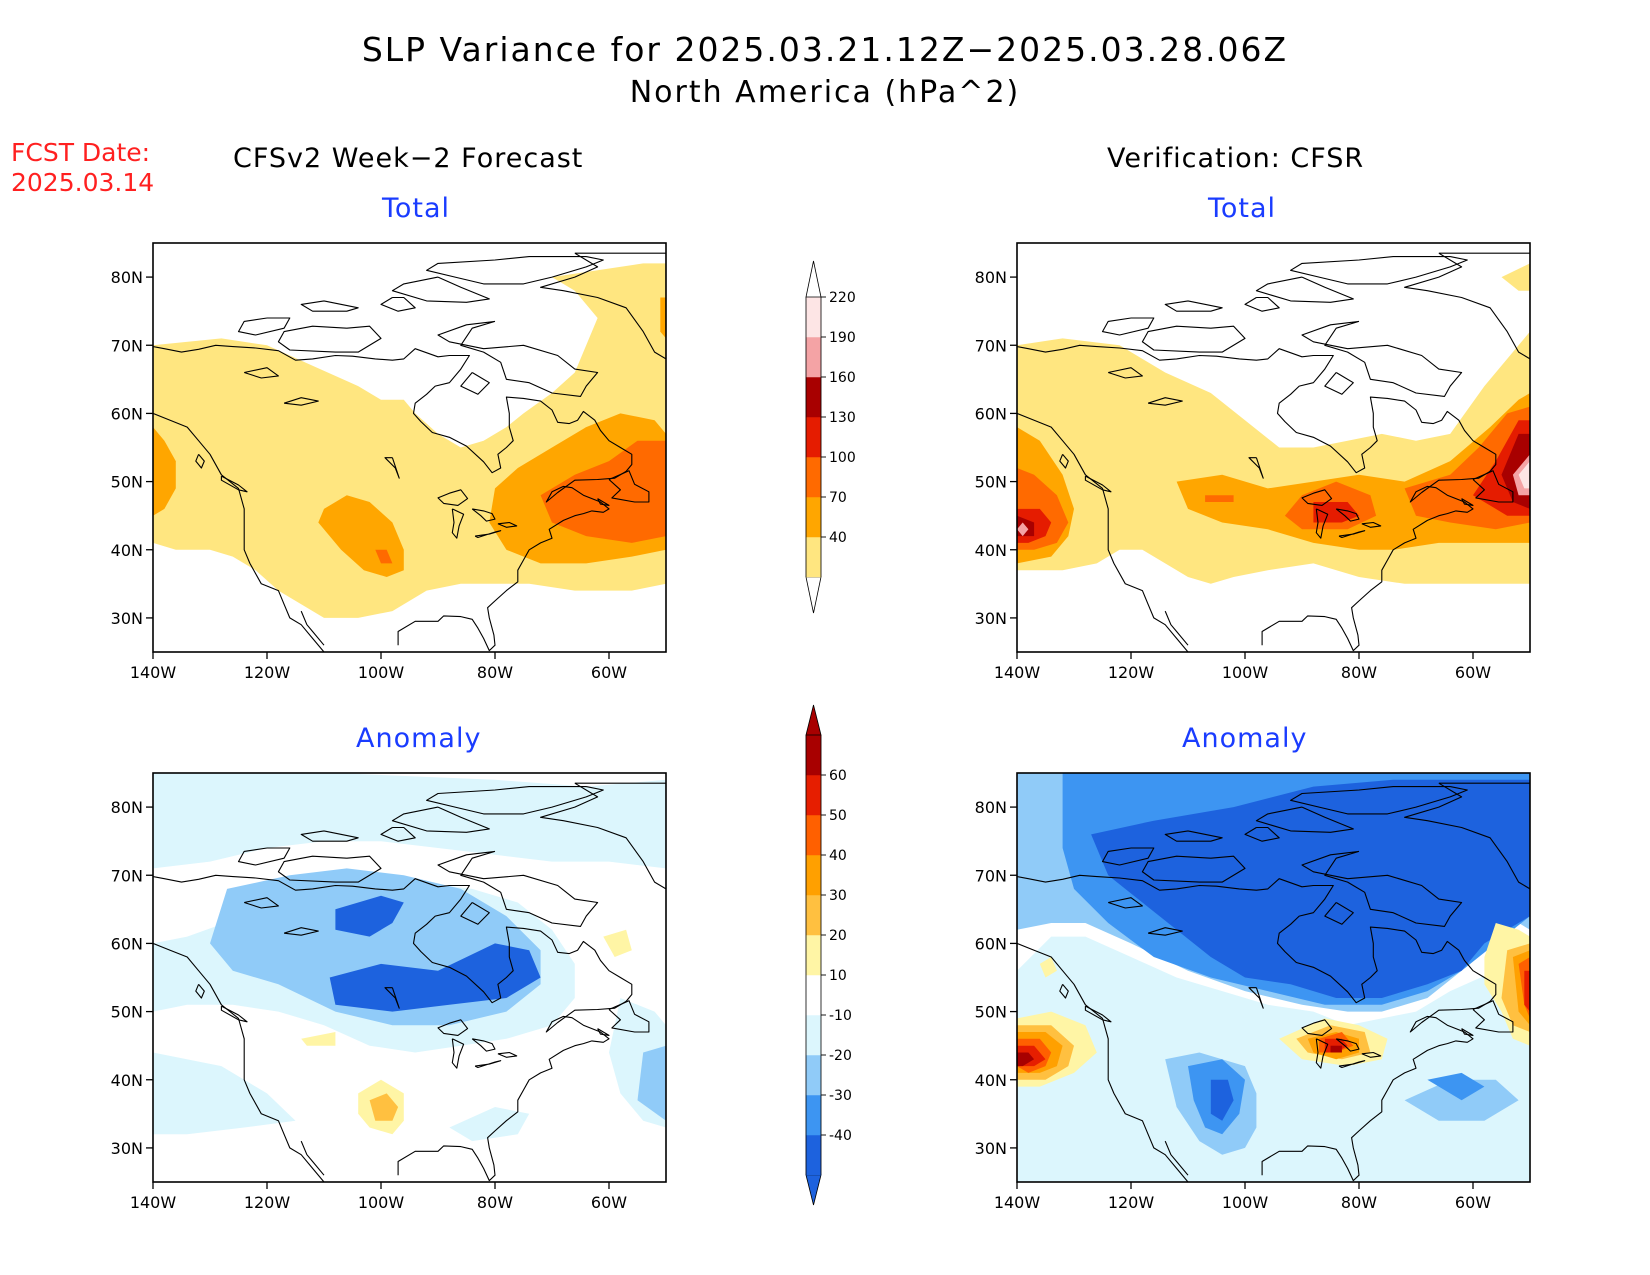  I want to click on forecast-anomaly-contour--40-7, so click(369, 916).